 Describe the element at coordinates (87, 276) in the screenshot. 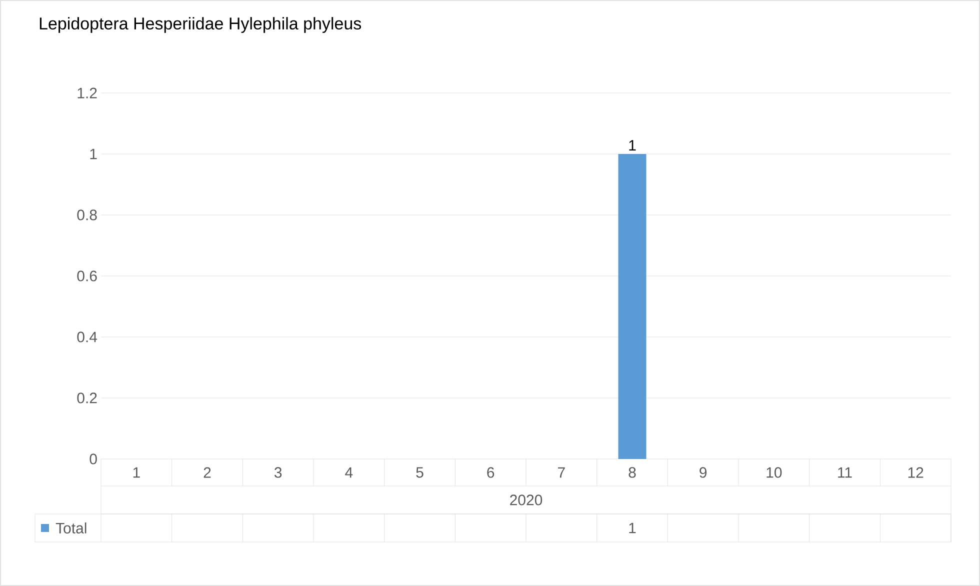

I see `y-tick-label: 0.6` at that location.